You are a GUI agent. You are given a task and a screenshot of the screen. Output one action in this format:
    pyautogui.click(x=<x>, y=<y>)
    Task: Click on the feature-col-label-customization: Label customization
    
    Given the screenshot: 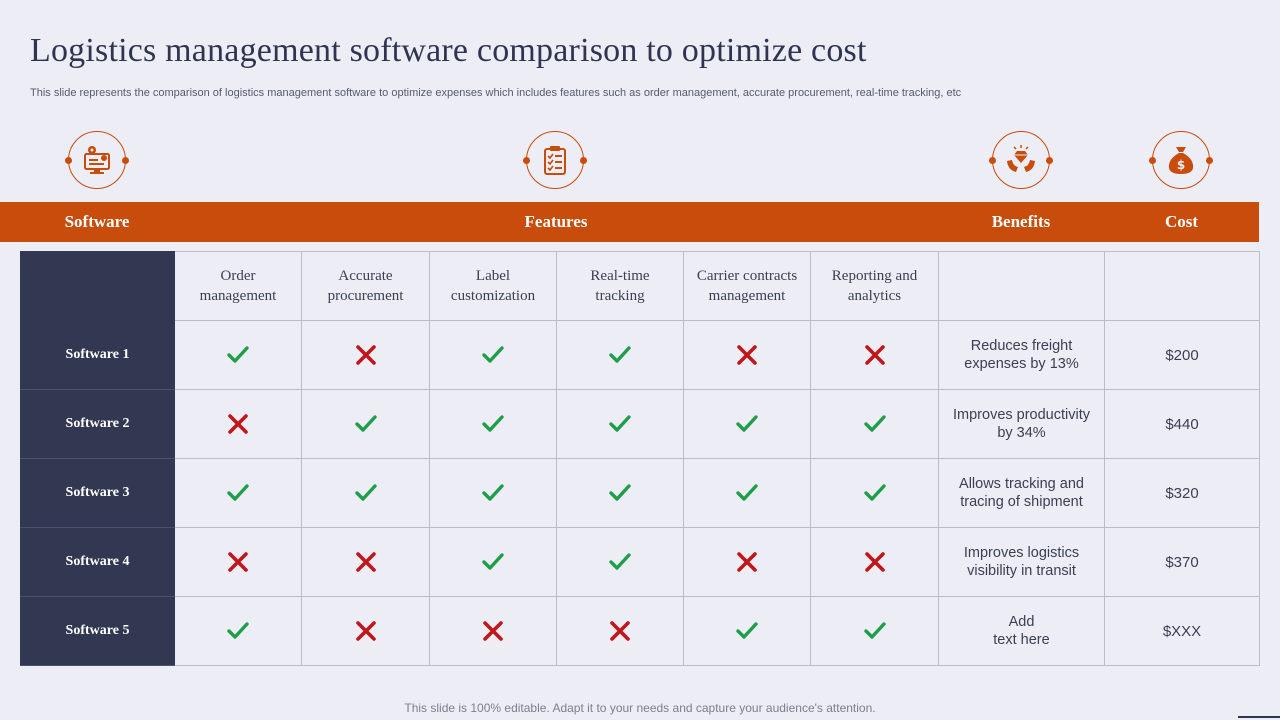 What is the action you would take?
    pyautogui.click(x=493, y=286)
    